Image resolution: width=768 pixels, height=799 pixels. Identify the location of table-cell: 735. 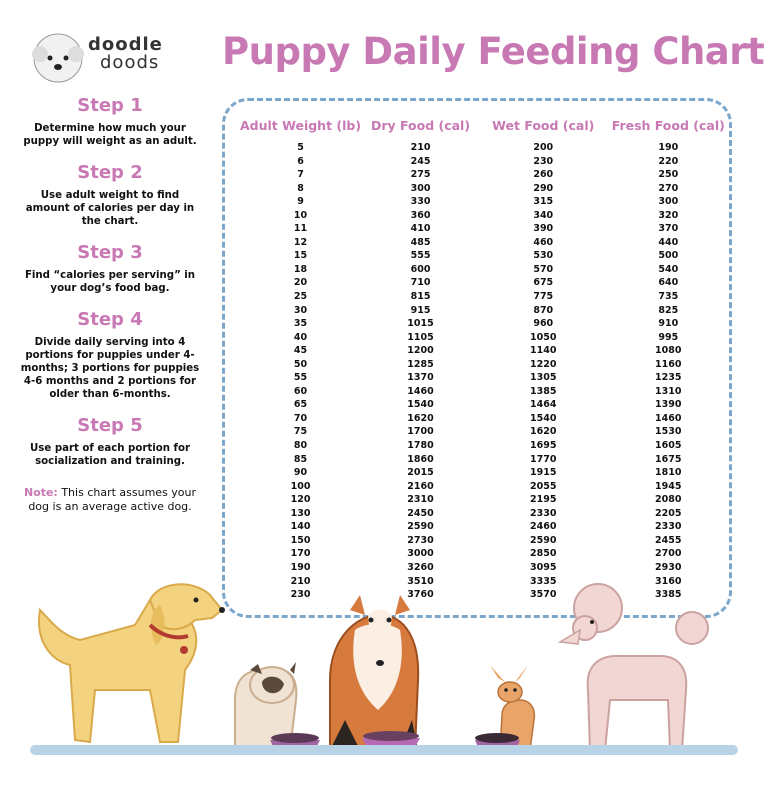
(668, 297).